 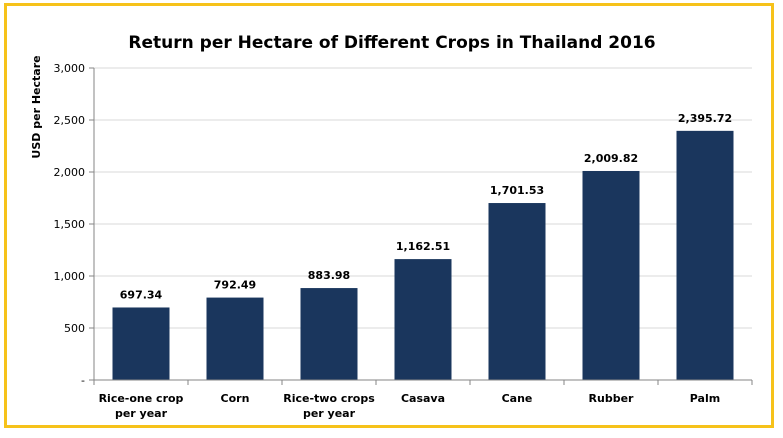 What do you see at coordinates (423, 398) in the screenshot?
I see `category-label: Casava` at bounding box center [423, 398].